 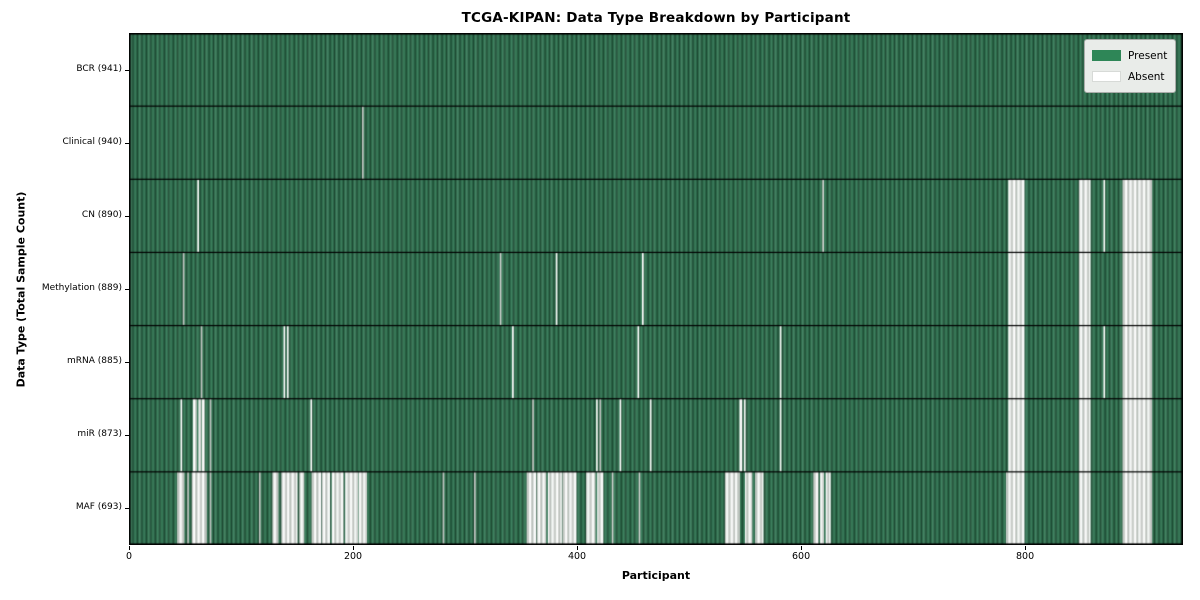 I want to click on y-tick-label-cn: CN (890), so click(x=101, y=214).